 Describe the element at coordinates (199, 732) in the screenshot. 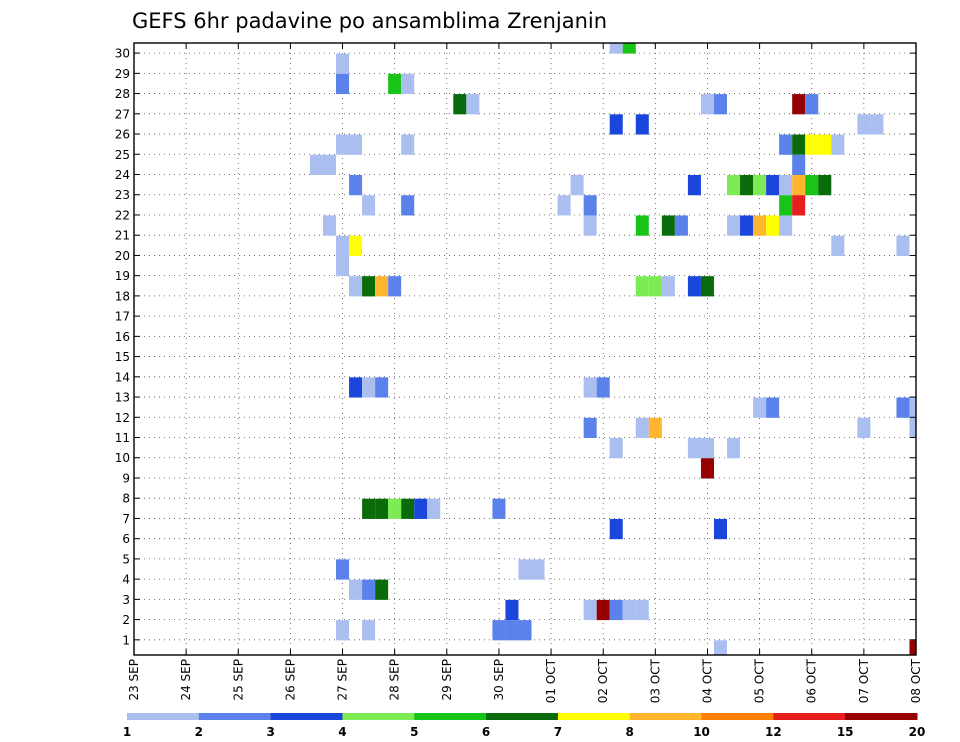

I see `legend-label: 2` at that location.